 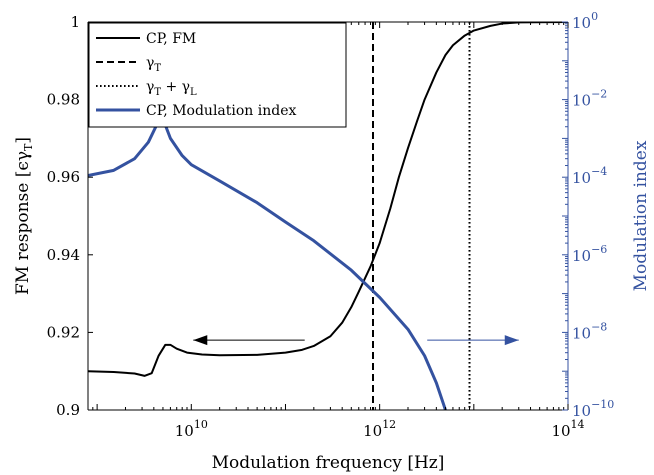 I want to click on y-left-tick-label: 0.94, so click(x=63, y=255).